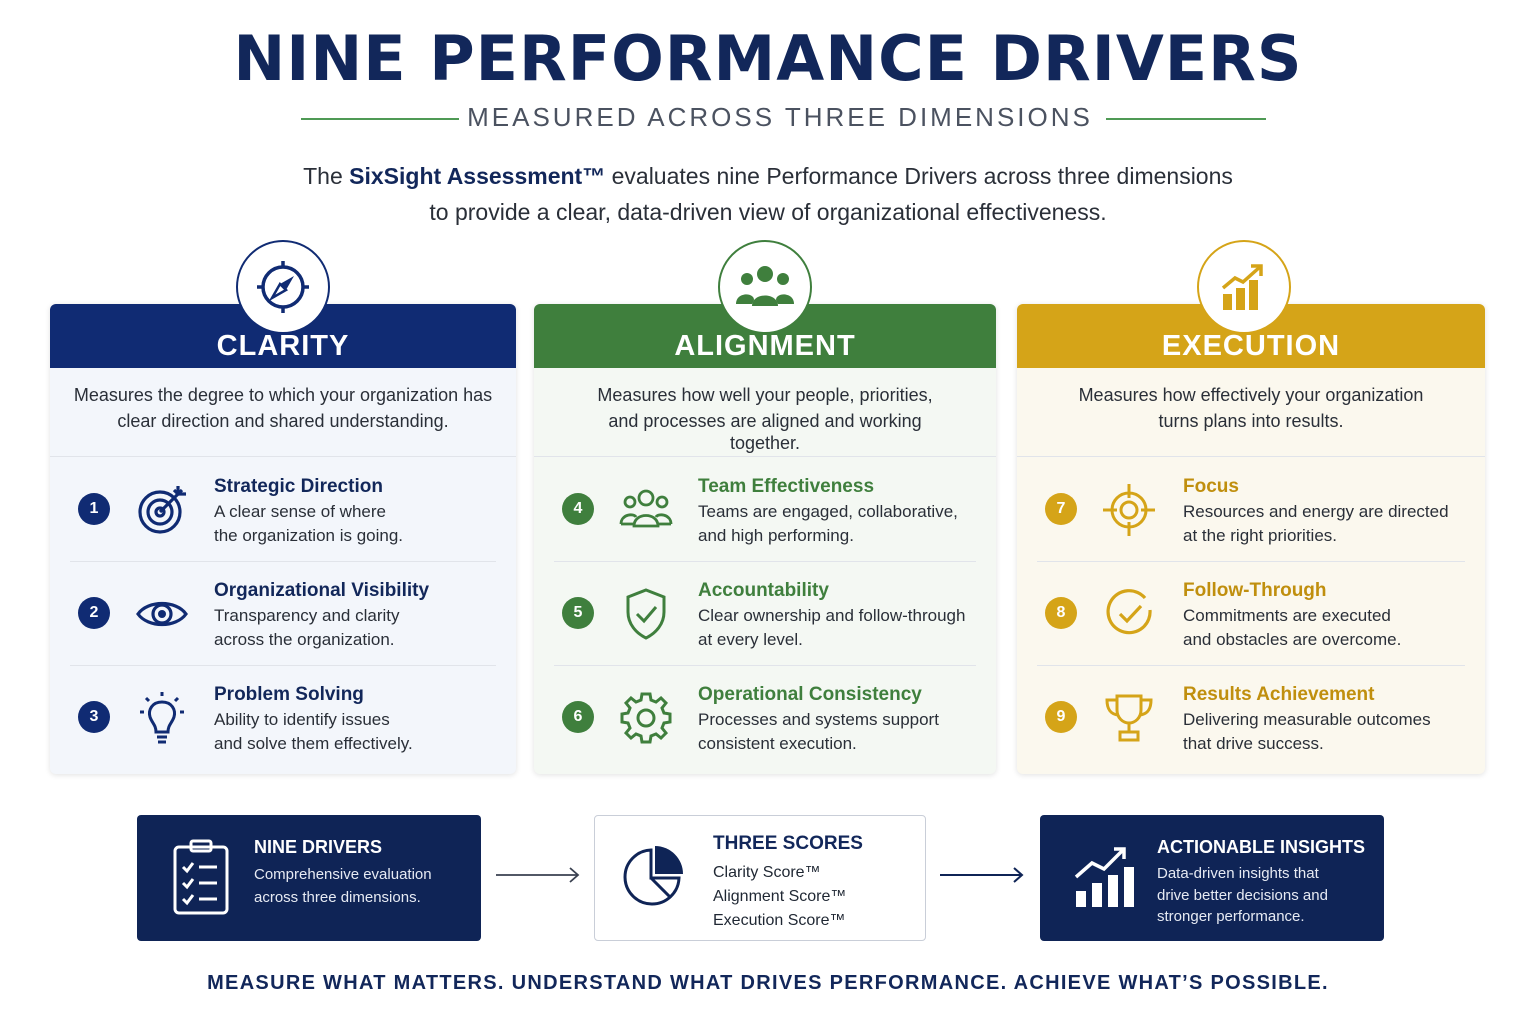 This screenshot has height=1024, width=1536. Describe the element at coordinates (1129, 510) in the screenshot. I see `crosshair-icon` at that location.